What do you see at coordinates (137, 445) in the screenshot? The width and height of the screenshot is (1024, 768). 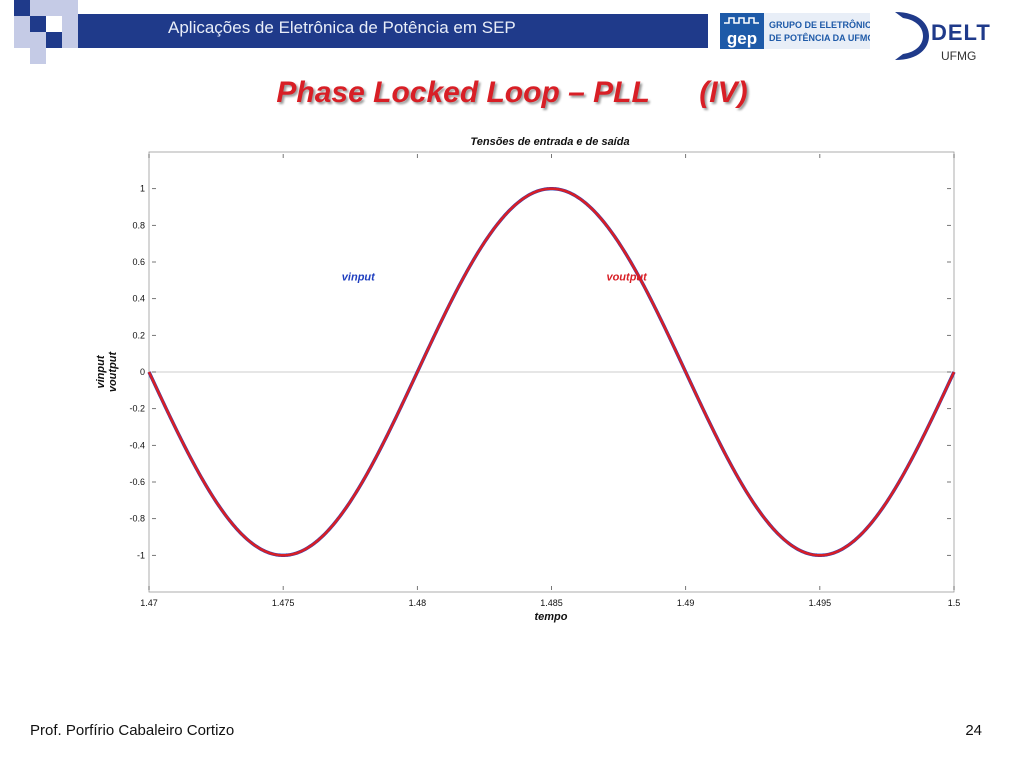 I see `y-tick-label: -0.4` at bounding box center [137, 445].